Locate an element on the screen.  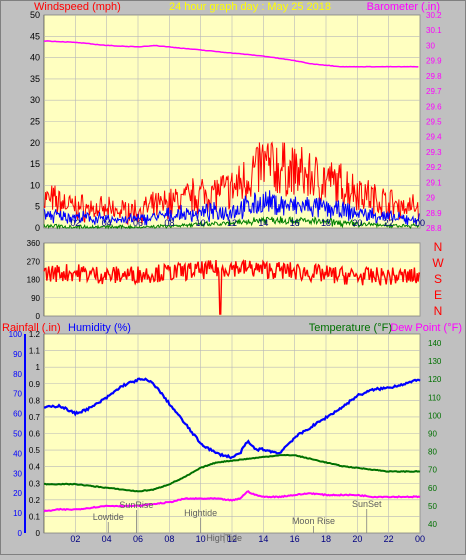
temperature-y-tick-label: 50 is located at coordinates (432, 506).